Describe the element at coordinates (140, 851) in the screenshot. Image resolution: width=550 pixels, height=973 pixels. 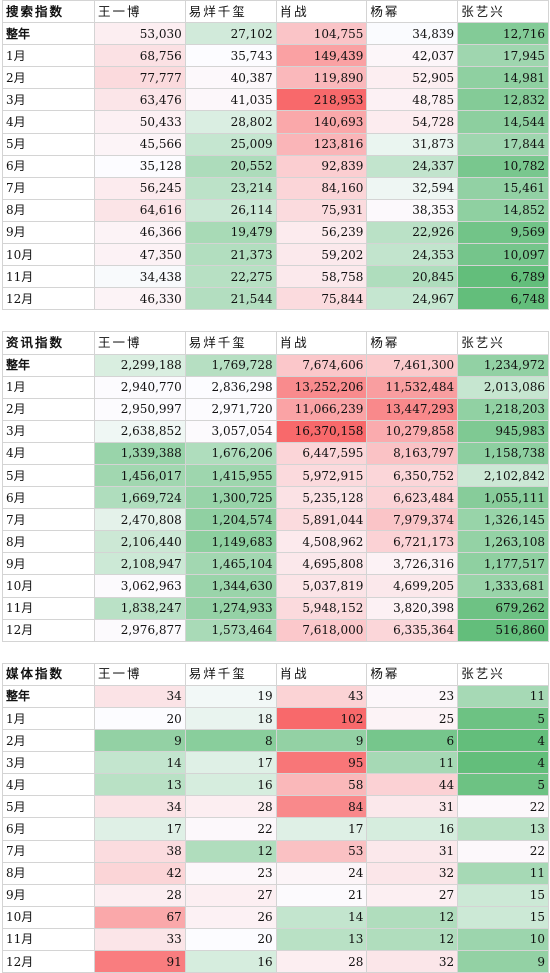
I see `value-cell: 38` at that location.